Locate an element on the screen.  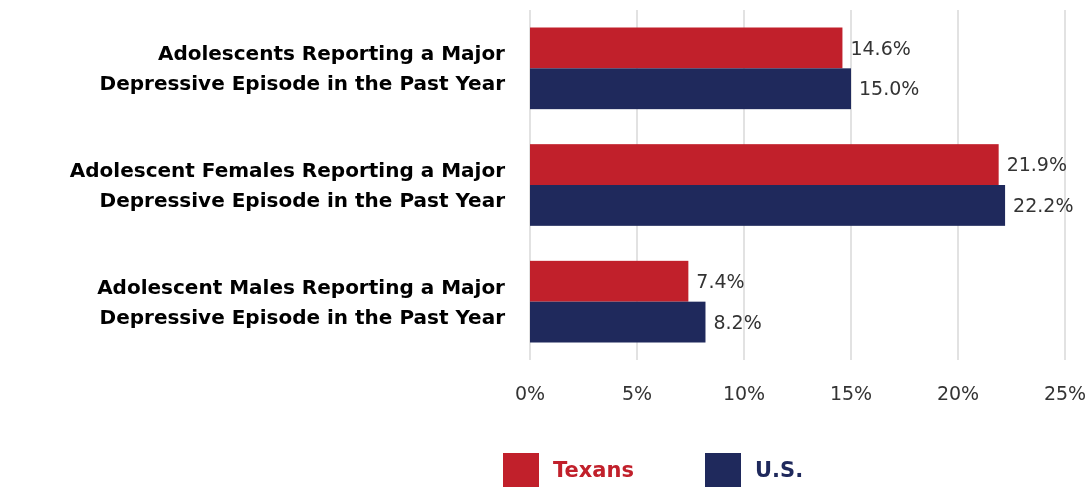
legend-label: U.S. is located at coordinates (779, 470).